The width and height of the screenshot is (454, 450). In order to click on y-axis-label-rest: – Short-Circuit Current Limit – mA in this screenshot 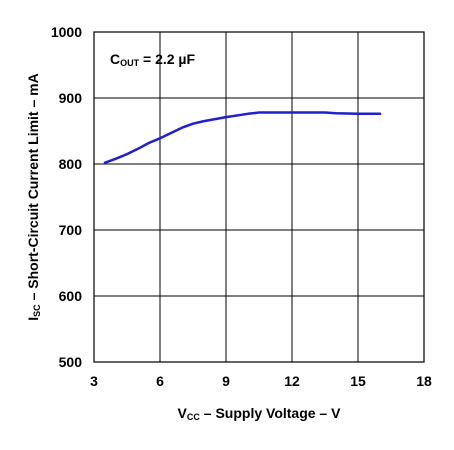, I will do `click(33, 188)`.